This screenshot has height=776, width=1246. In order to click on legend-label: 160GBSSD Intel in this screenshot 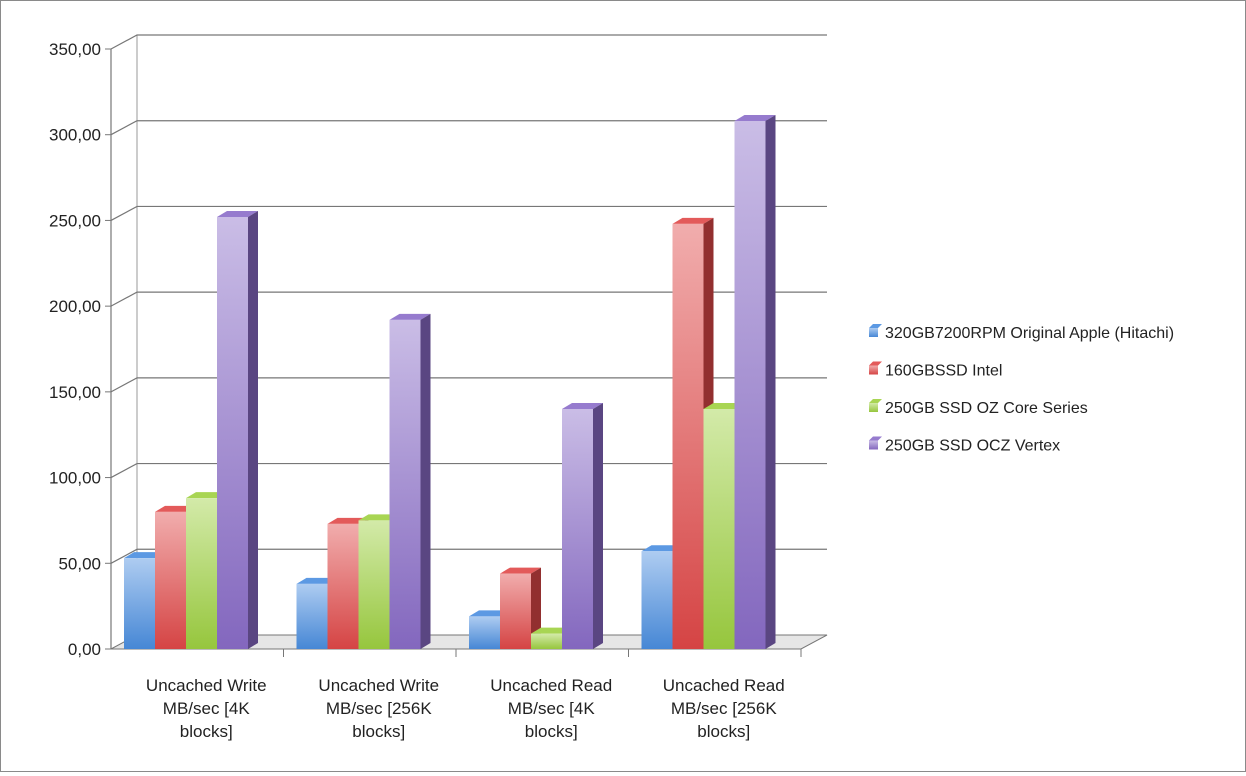, I will do `click(943, 371)`.